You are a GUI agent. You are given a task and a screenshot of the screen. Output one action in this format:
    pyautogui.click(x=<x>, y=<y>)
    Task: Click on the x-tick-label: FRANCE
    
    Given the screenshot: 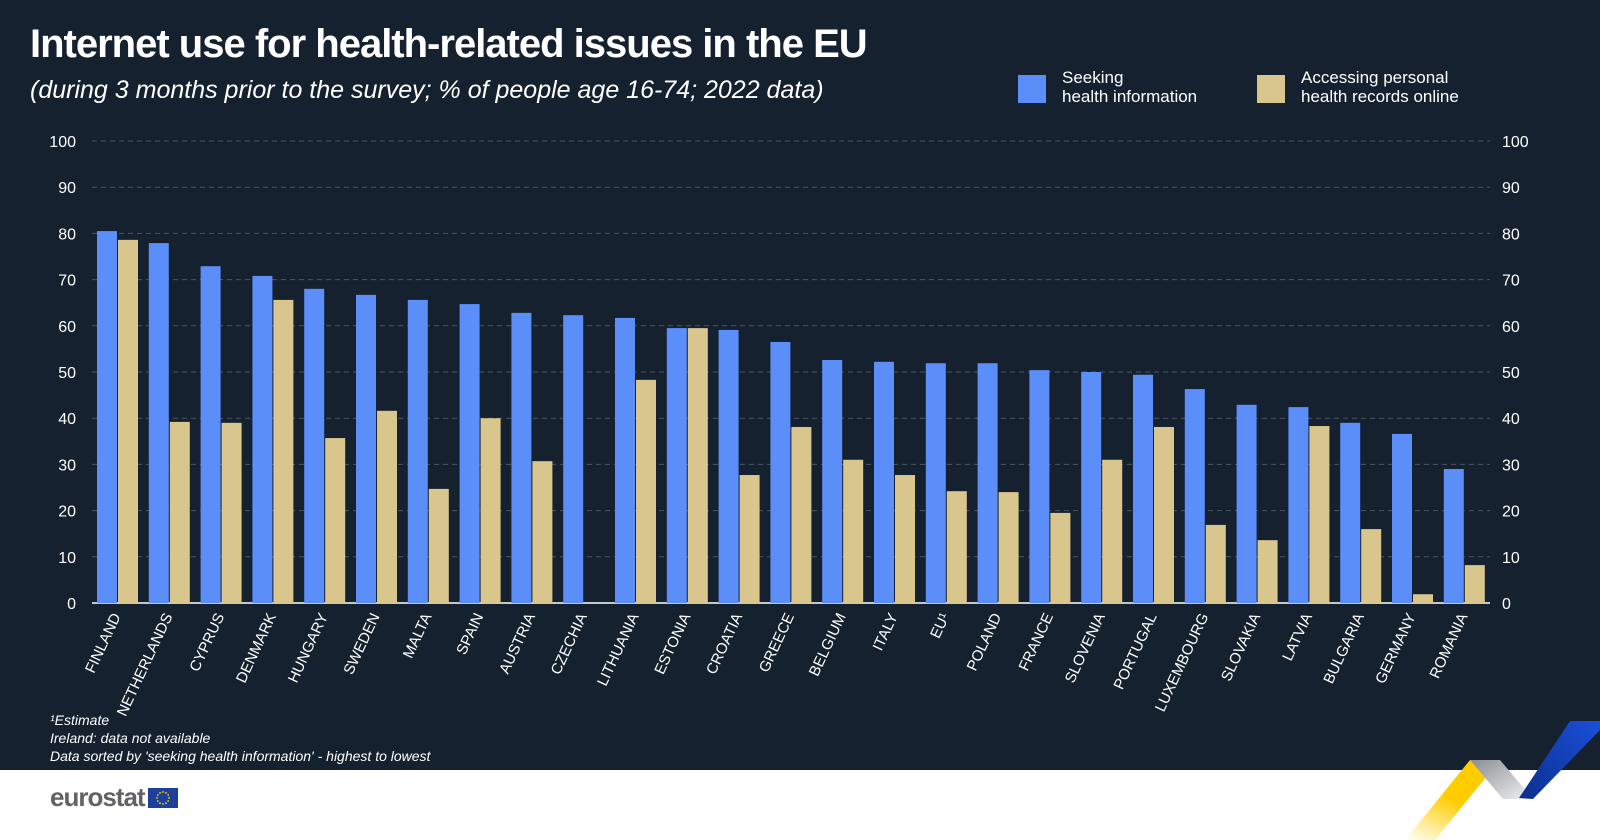 What is the action you would take?
    pyautogui.click(x=1036, y=642)
    